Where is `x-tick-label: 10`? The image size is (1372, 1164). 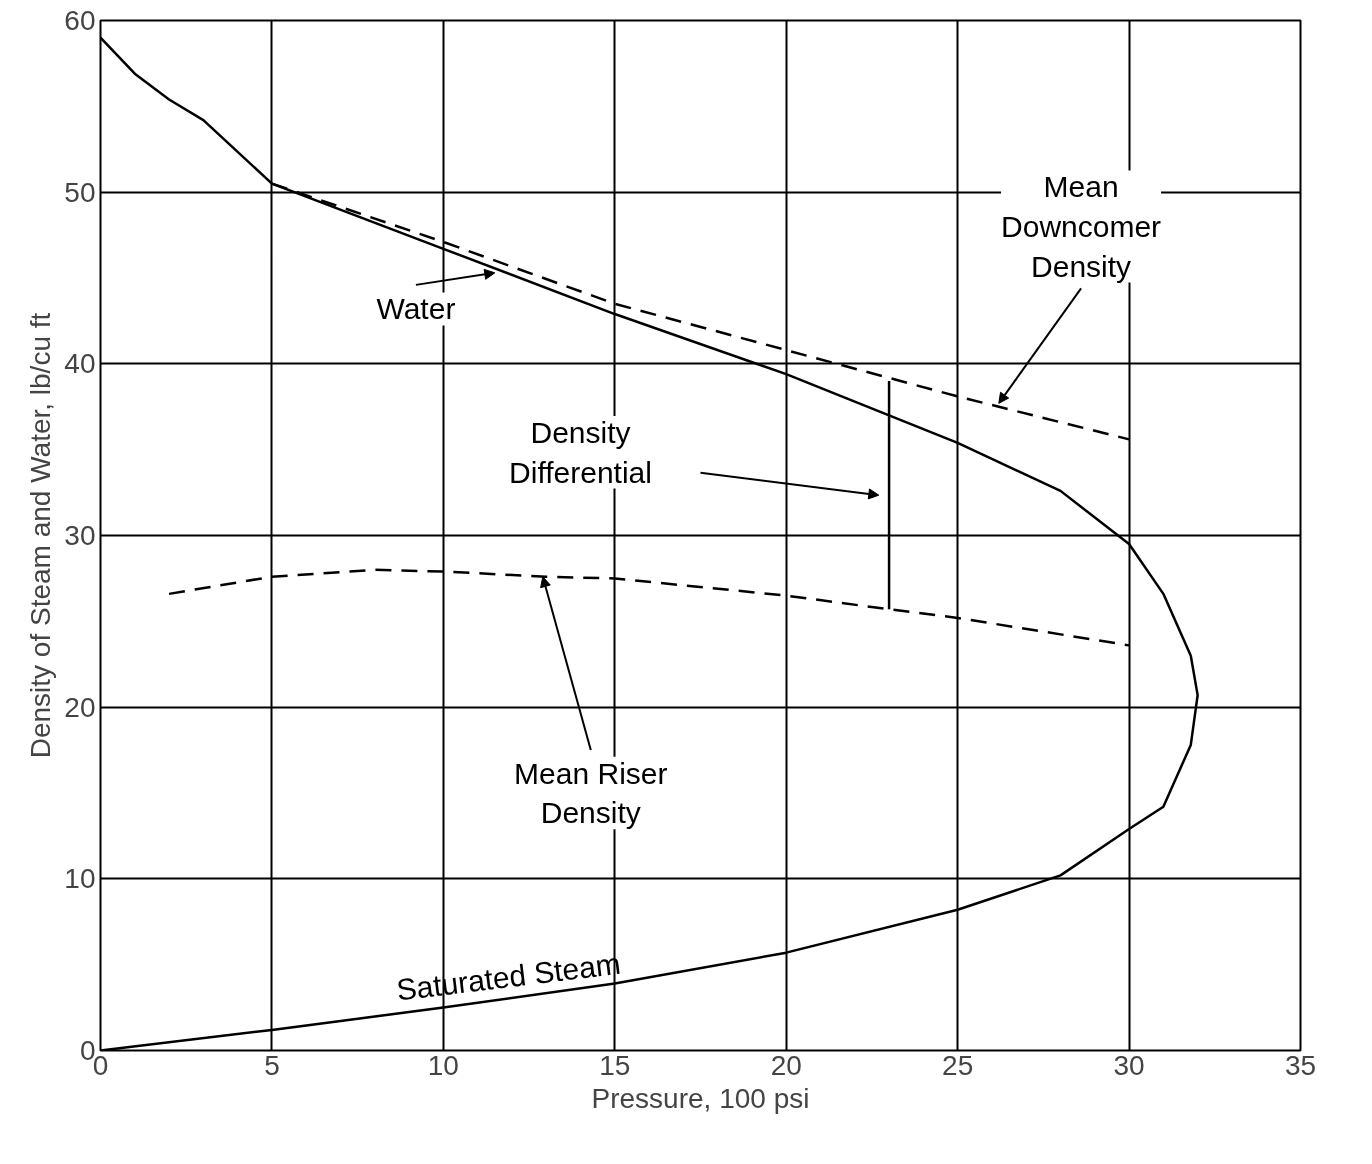
x-tick-label: 10 is located at coordinates (443, 1065).